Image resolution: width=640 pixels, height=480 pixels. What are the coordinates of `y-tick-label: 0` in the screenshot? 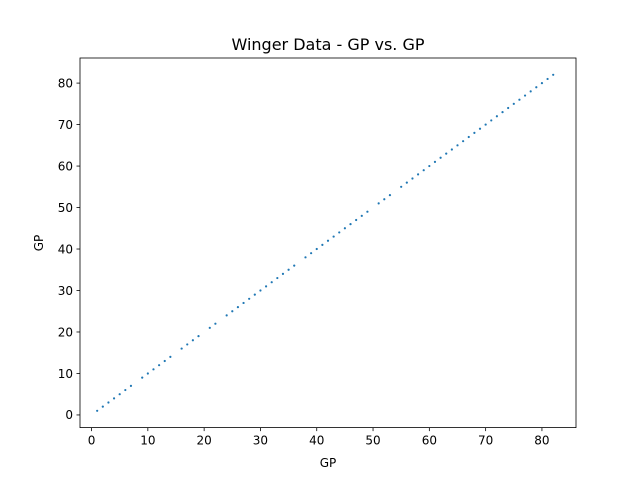 It's located at (69, 415).